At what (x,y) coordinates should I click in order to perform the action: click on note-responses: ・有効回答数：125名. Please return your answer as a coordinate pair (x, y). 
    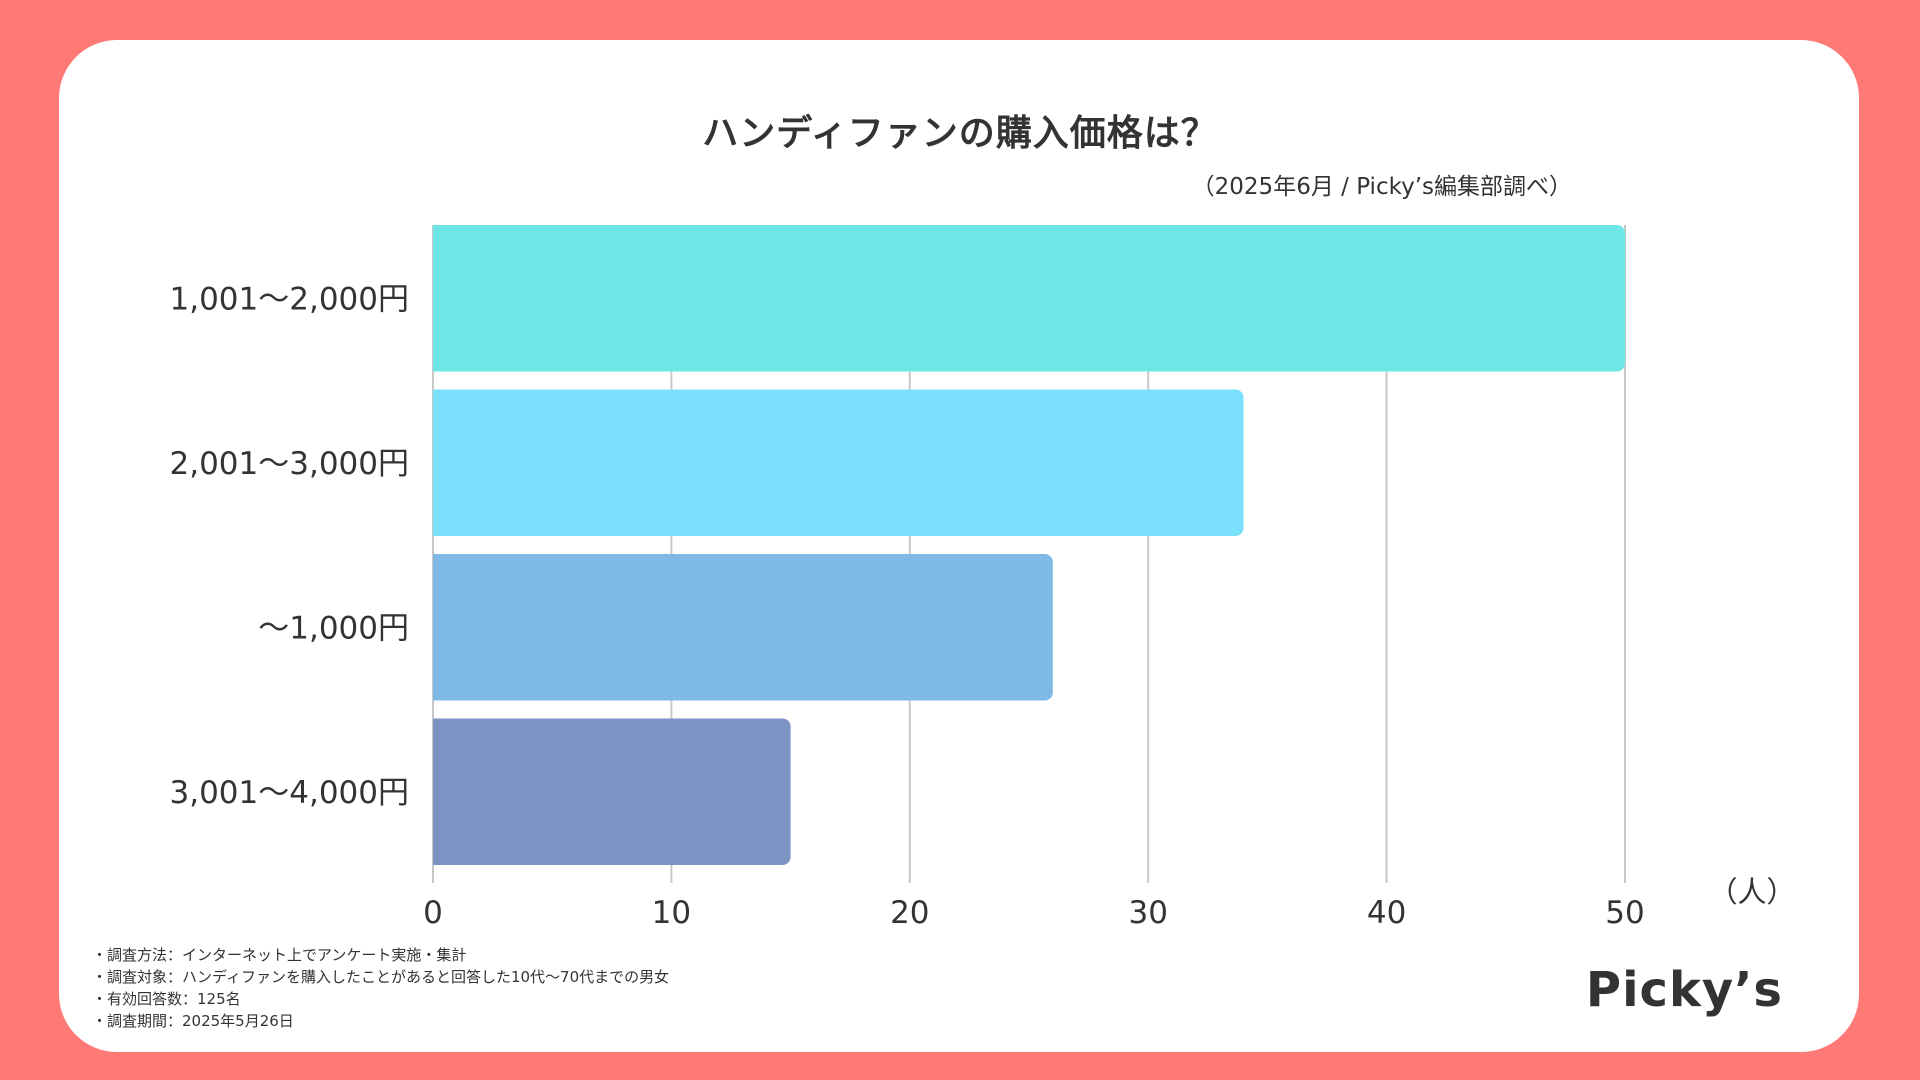
    Looking at the image, I should click on (166, 999).